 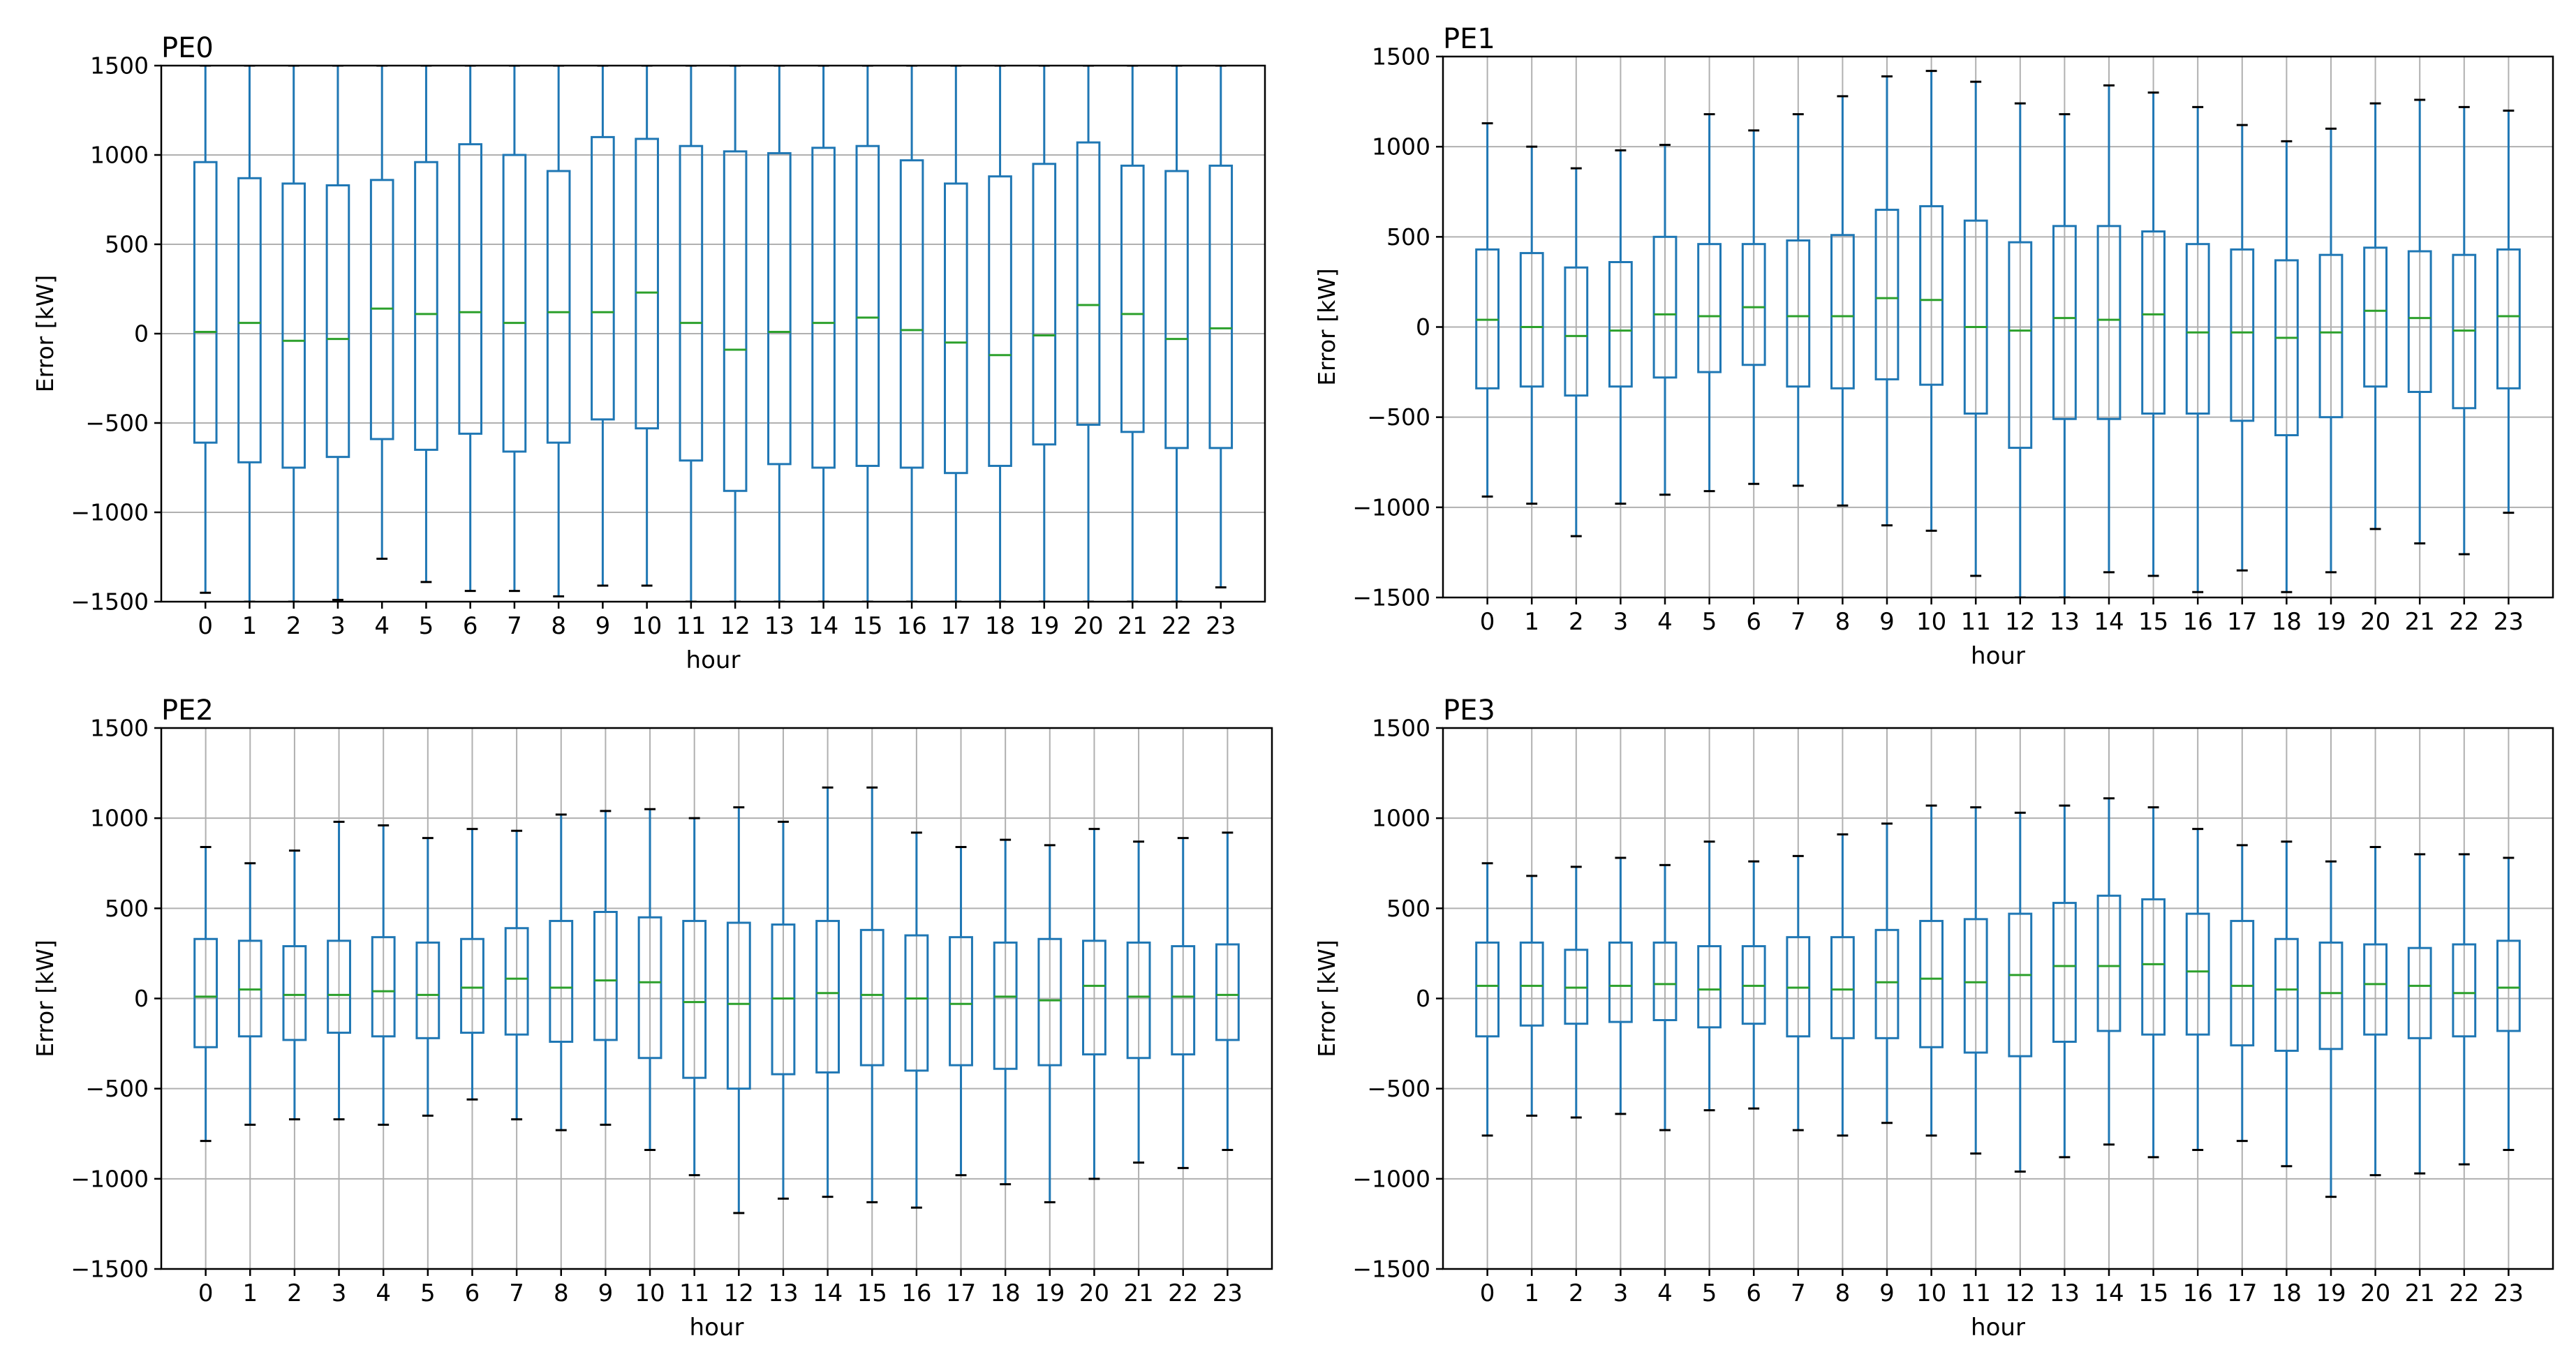 What do you see at coordinates (779, 626) in the screenshot?
I see `x-tick-label: 13` at bounding box center [779, 626].